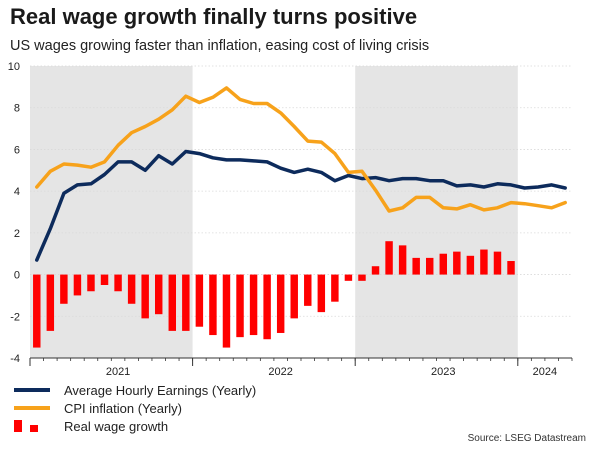 This screenshot has width=600, height=450. What do you see at coordinates (32, 426) in the screenshot?
I see `legend-swatch-real` at bounding box center [32, 426].